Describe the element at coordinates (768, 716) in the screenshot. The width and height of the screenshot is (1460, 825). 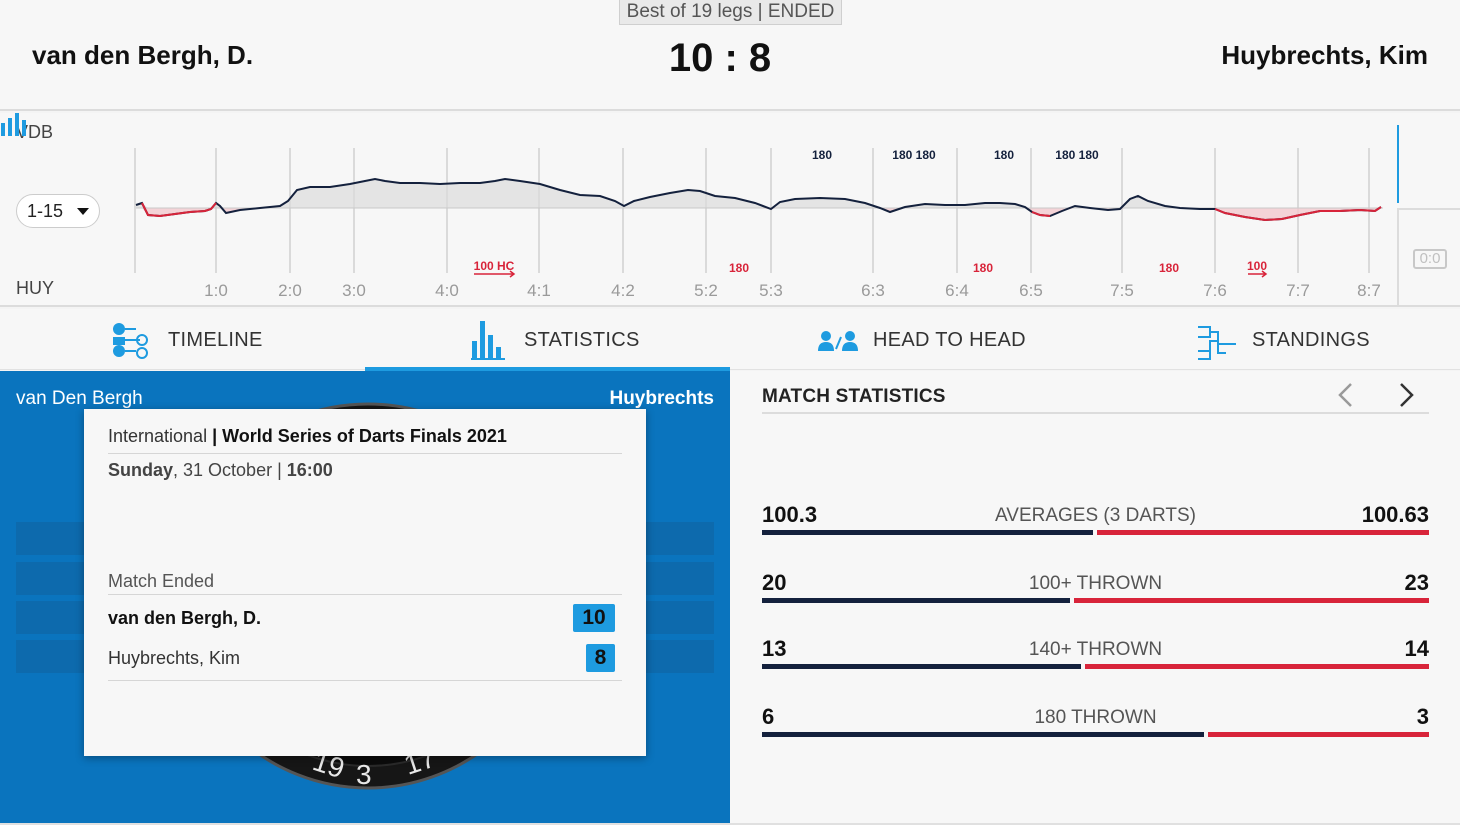
I see `stat-home-value: 6` at that location.